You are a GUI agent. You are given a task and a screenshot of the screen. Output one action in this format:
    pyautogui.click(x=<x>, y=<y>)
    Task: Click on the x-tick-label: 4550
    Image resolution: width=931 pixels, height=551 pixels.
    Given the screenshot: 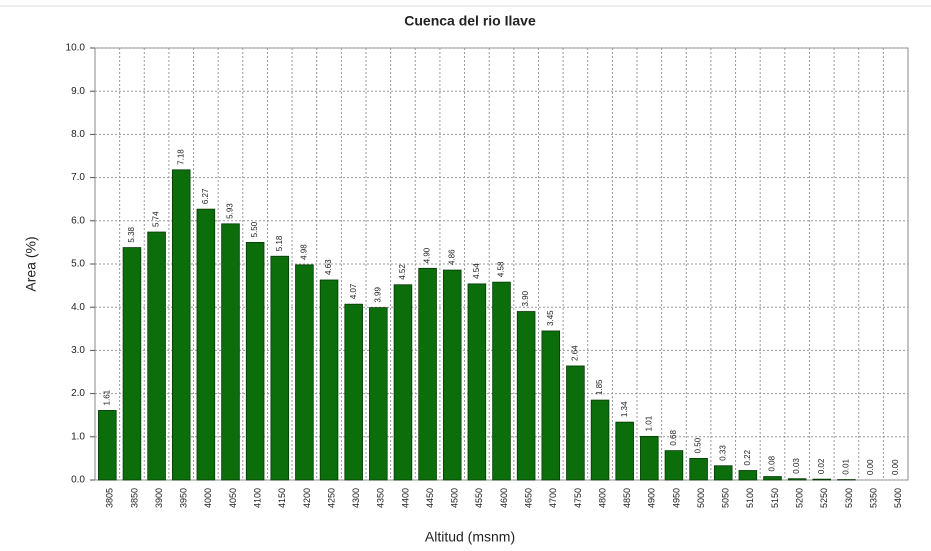 What is the action you would take?
    pyautogui.click(x=479, y=498)
    